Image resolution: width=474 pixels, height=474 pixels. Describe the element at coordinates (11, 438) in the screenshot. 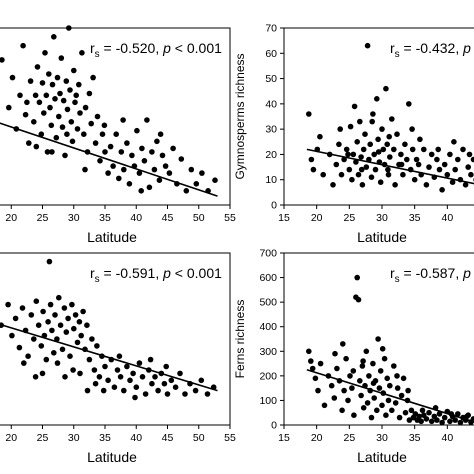

I see `x-tick-label: 20` at that location.